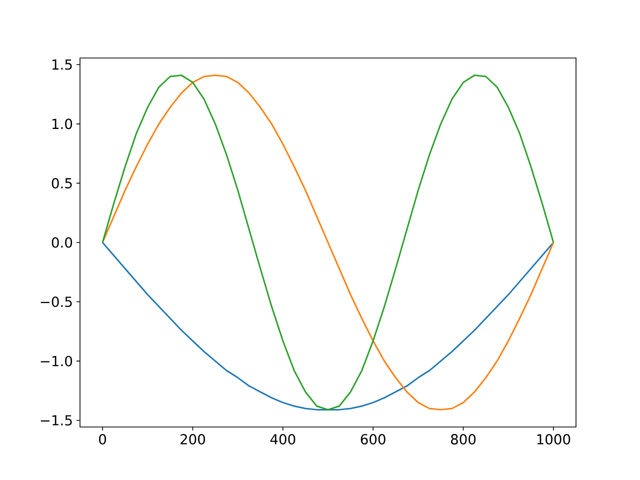  What do you see at coordinates (553, 439) in the screenshot?
I see `x-tick-label: 1000` at bounding box center [553, 439].